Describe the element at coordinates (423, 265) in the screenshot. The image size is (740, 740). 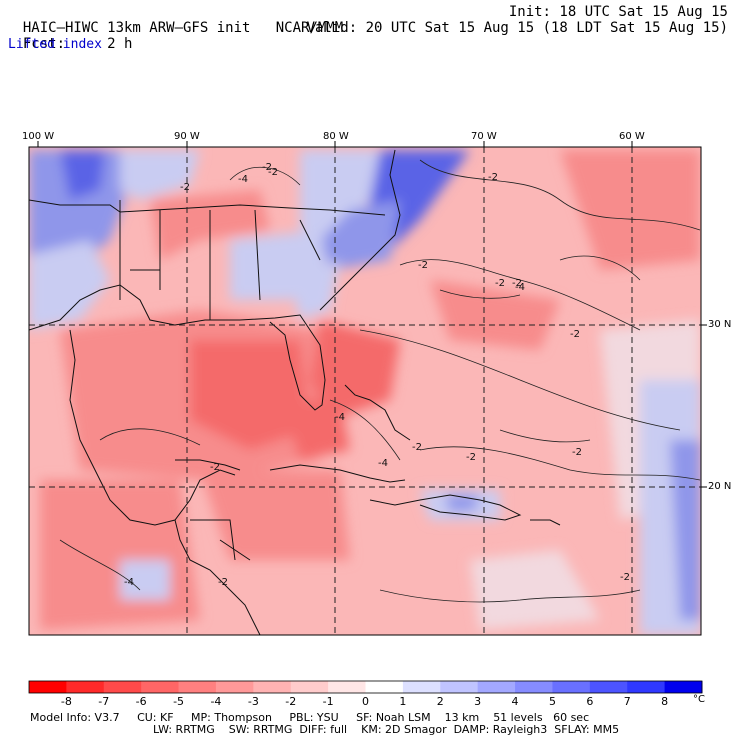
I see `contour-label-3: -2` at that location.